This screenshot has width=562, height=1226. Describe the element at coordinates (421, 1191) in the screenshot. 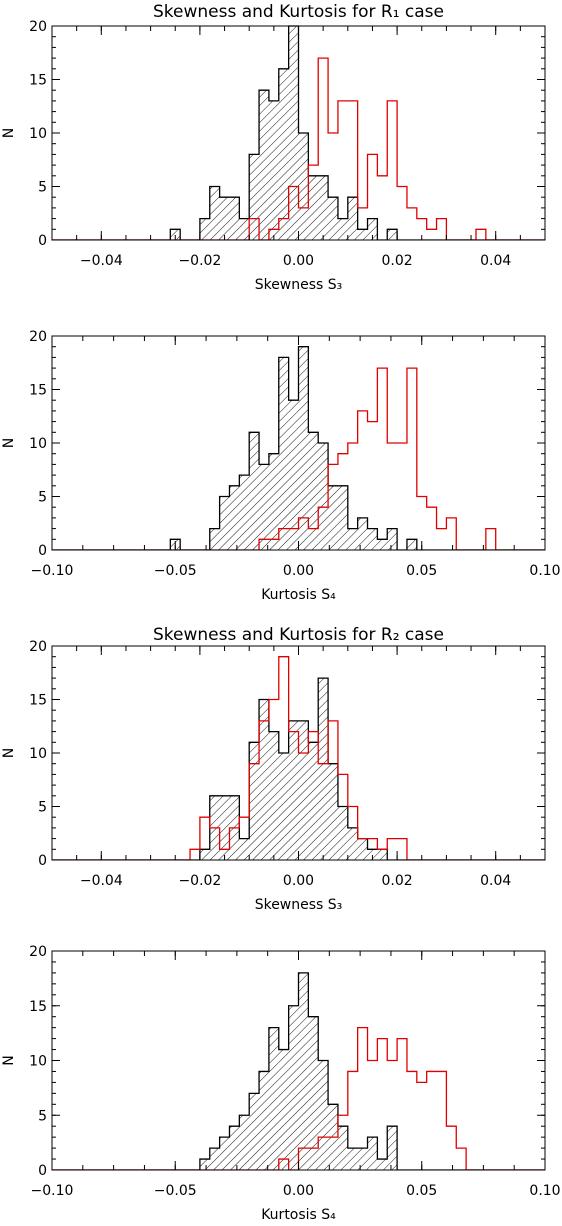

I see `x-tick-label: 0.05` at that location.